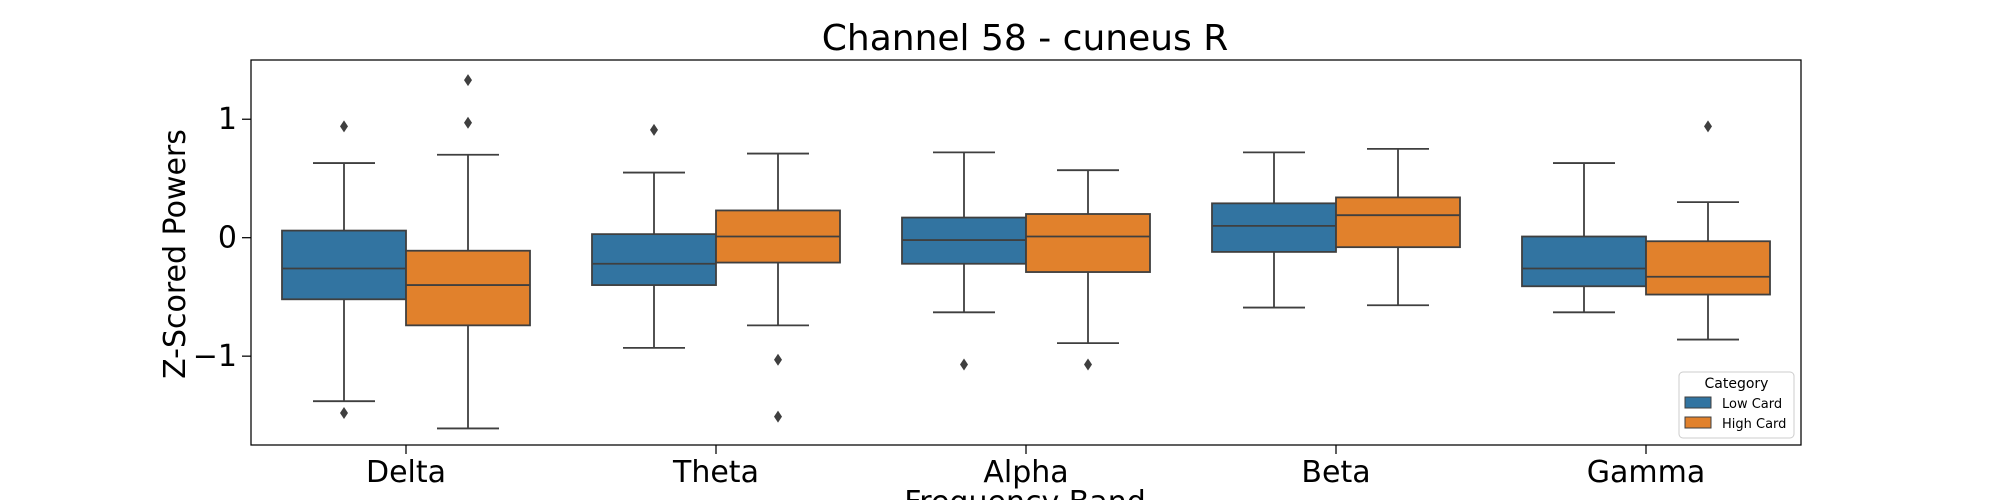 The width and height of the screenshot is (2000, 500). Describe the element at coordinates (215, 356) in the screenshot. I see `y-tick-label-2: −1` at that location.